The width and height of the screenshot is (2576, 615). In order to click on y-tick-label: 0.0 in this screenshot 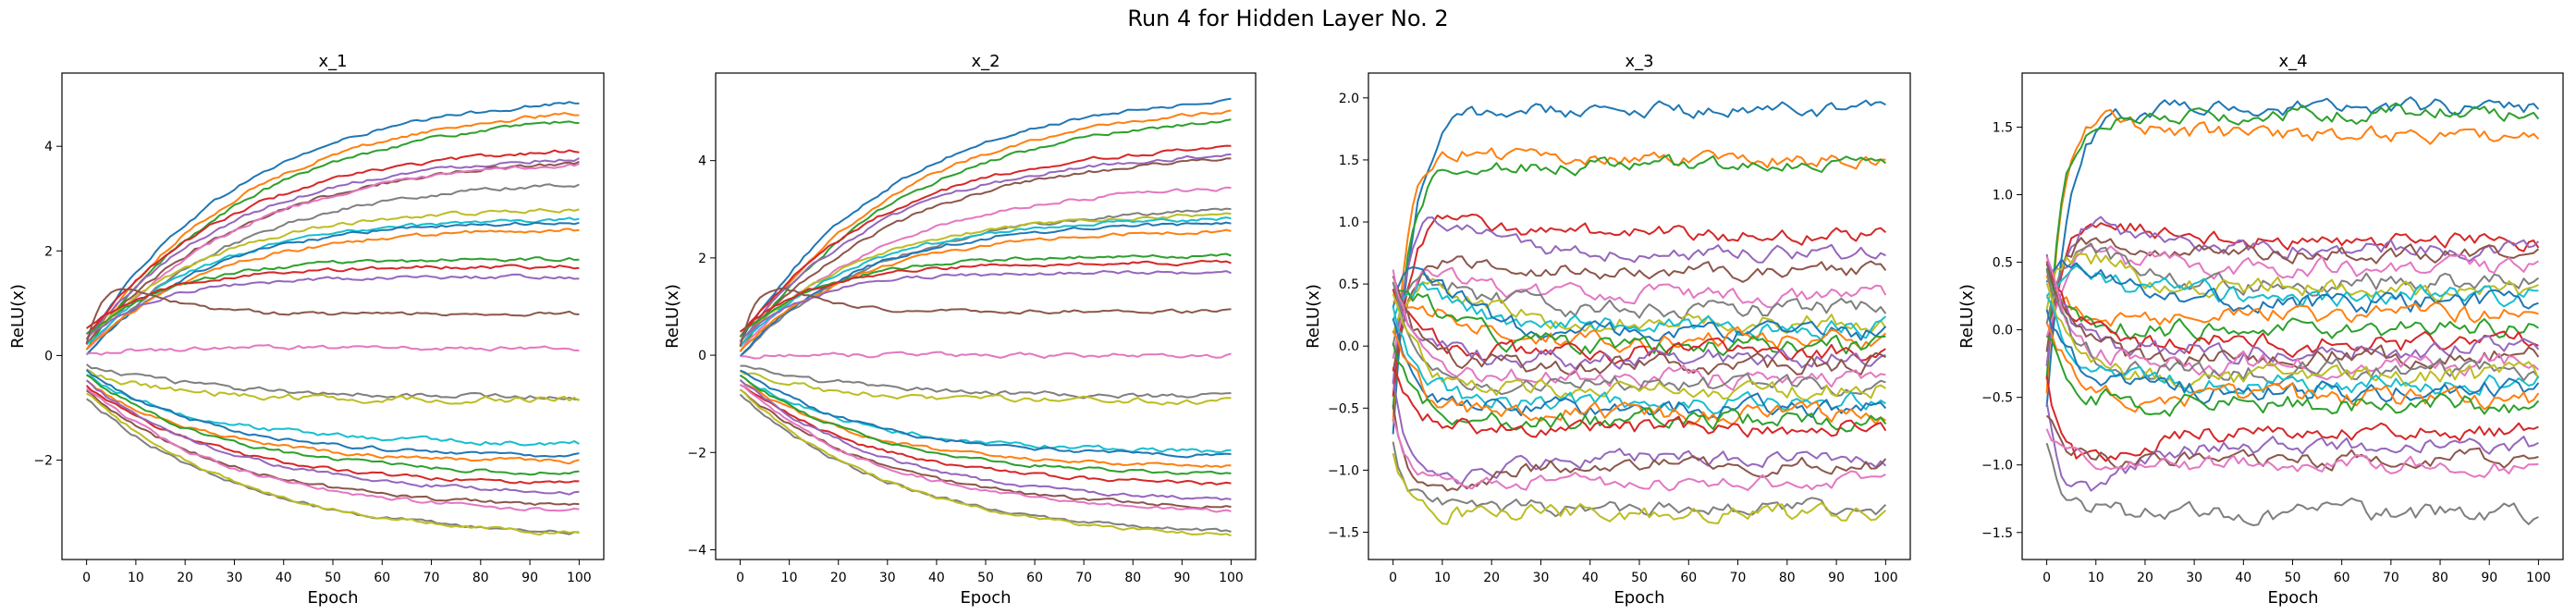, I will do `click(2003, 331)`.